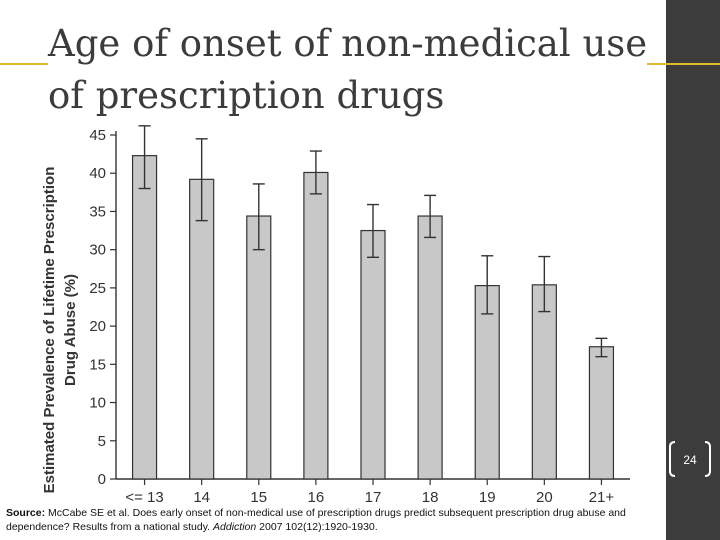  I want to click on x-tick-label: 14, so click(201, 497).